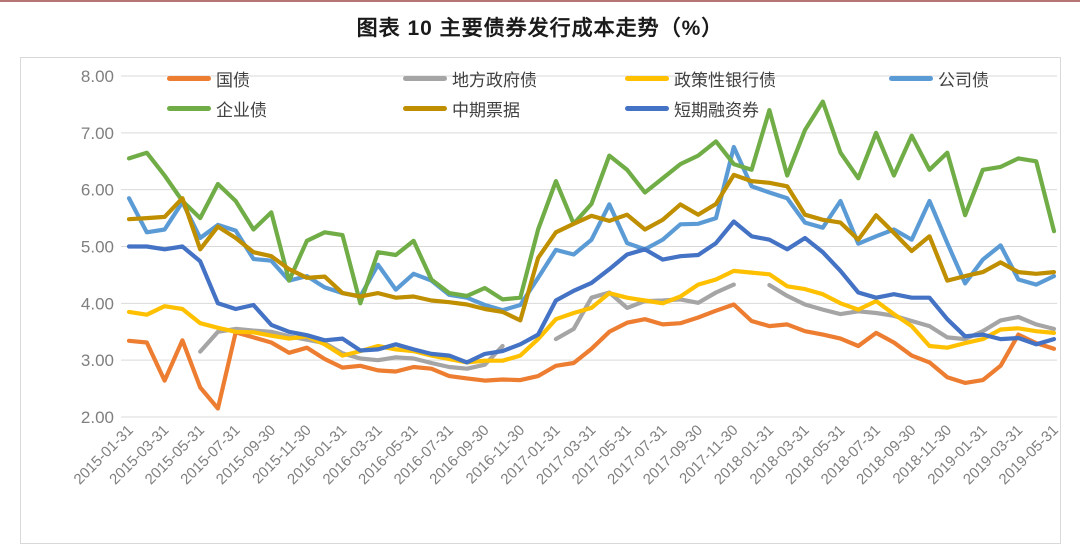 Image resolution: width=1080 pixels, height=556 pixels. I want to click on legend-item-policy-bank-bond: 政策性银行债, so click(700, 79).